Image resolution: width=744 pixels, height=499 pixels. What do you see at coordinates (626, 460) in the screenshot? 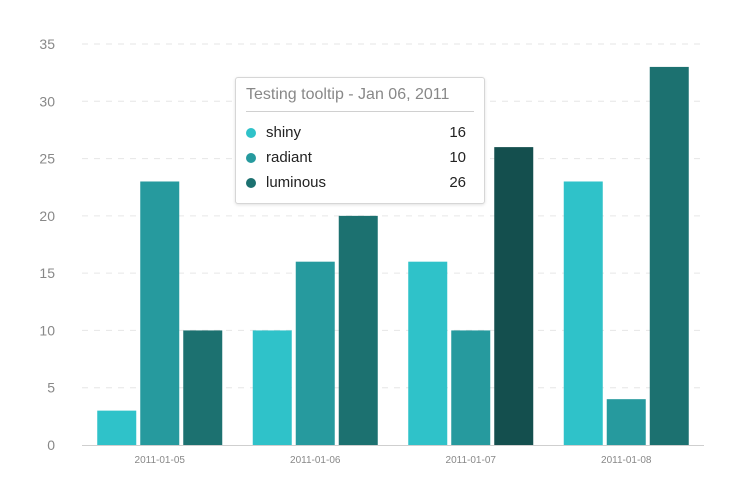
I see `x-tick-label: 2011-01-08` at bounding box center [626, 460].